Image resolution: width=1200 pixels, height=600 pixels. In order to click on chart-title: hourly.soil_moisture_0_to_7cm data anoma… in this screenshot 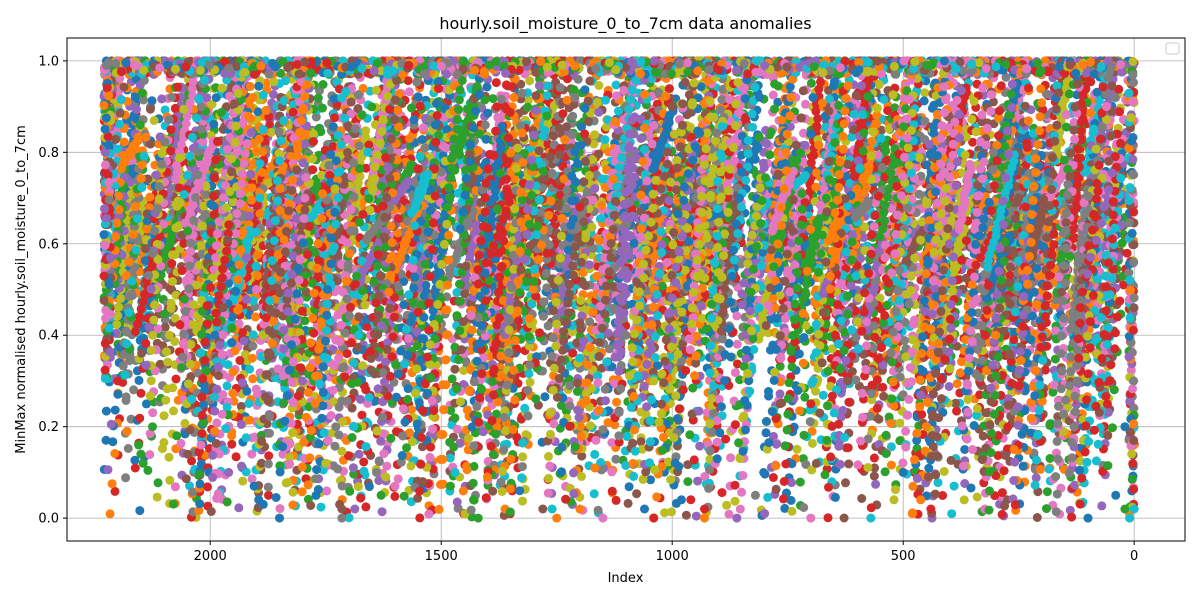, I will do `click(625, 24)`.